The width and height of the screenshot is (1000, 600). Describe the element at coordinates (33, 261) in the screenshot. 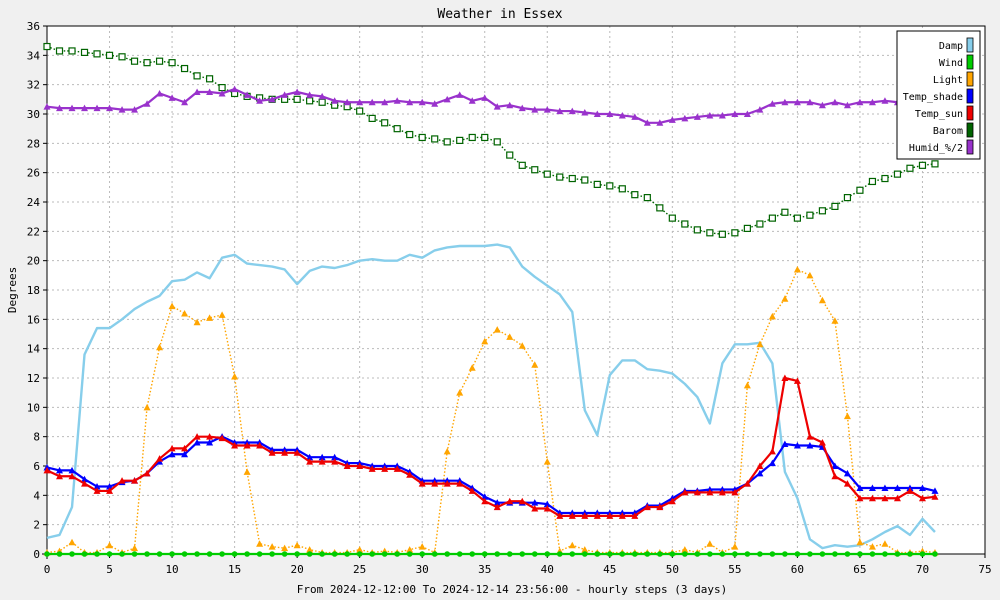

I see `y-tick-label: 20` at that location.